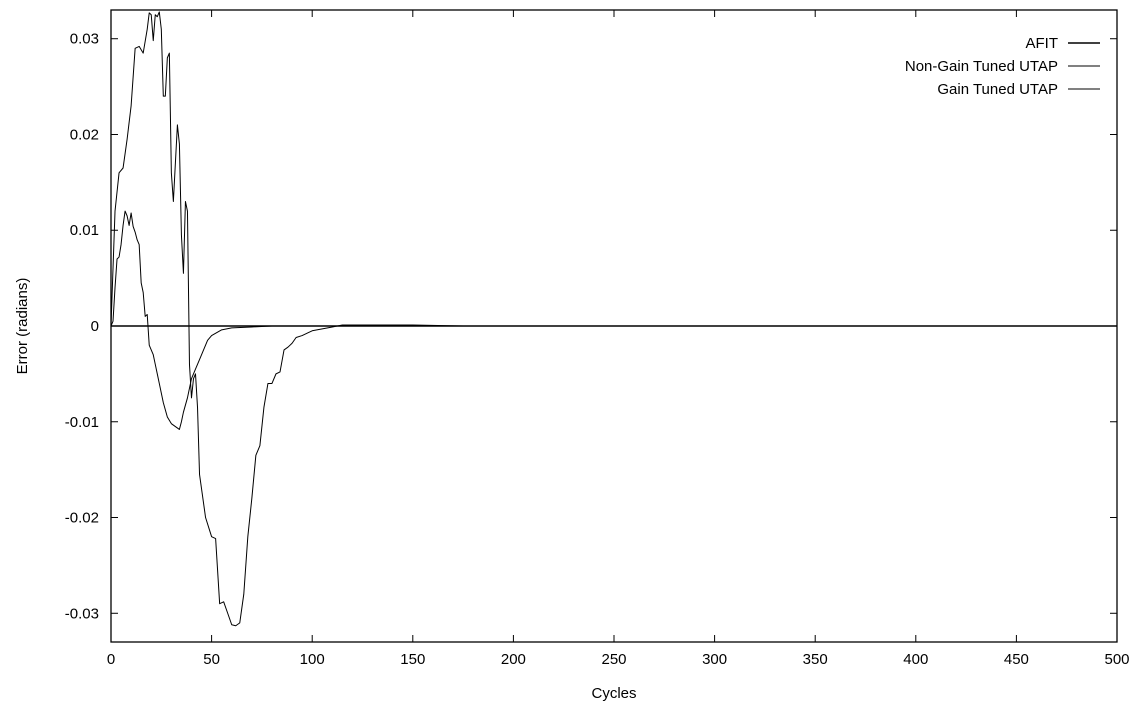  What do you see at coordinates (513, 659) in the screenshot?
I see `x-tick-label: 200` at bounding box center [513, 659].